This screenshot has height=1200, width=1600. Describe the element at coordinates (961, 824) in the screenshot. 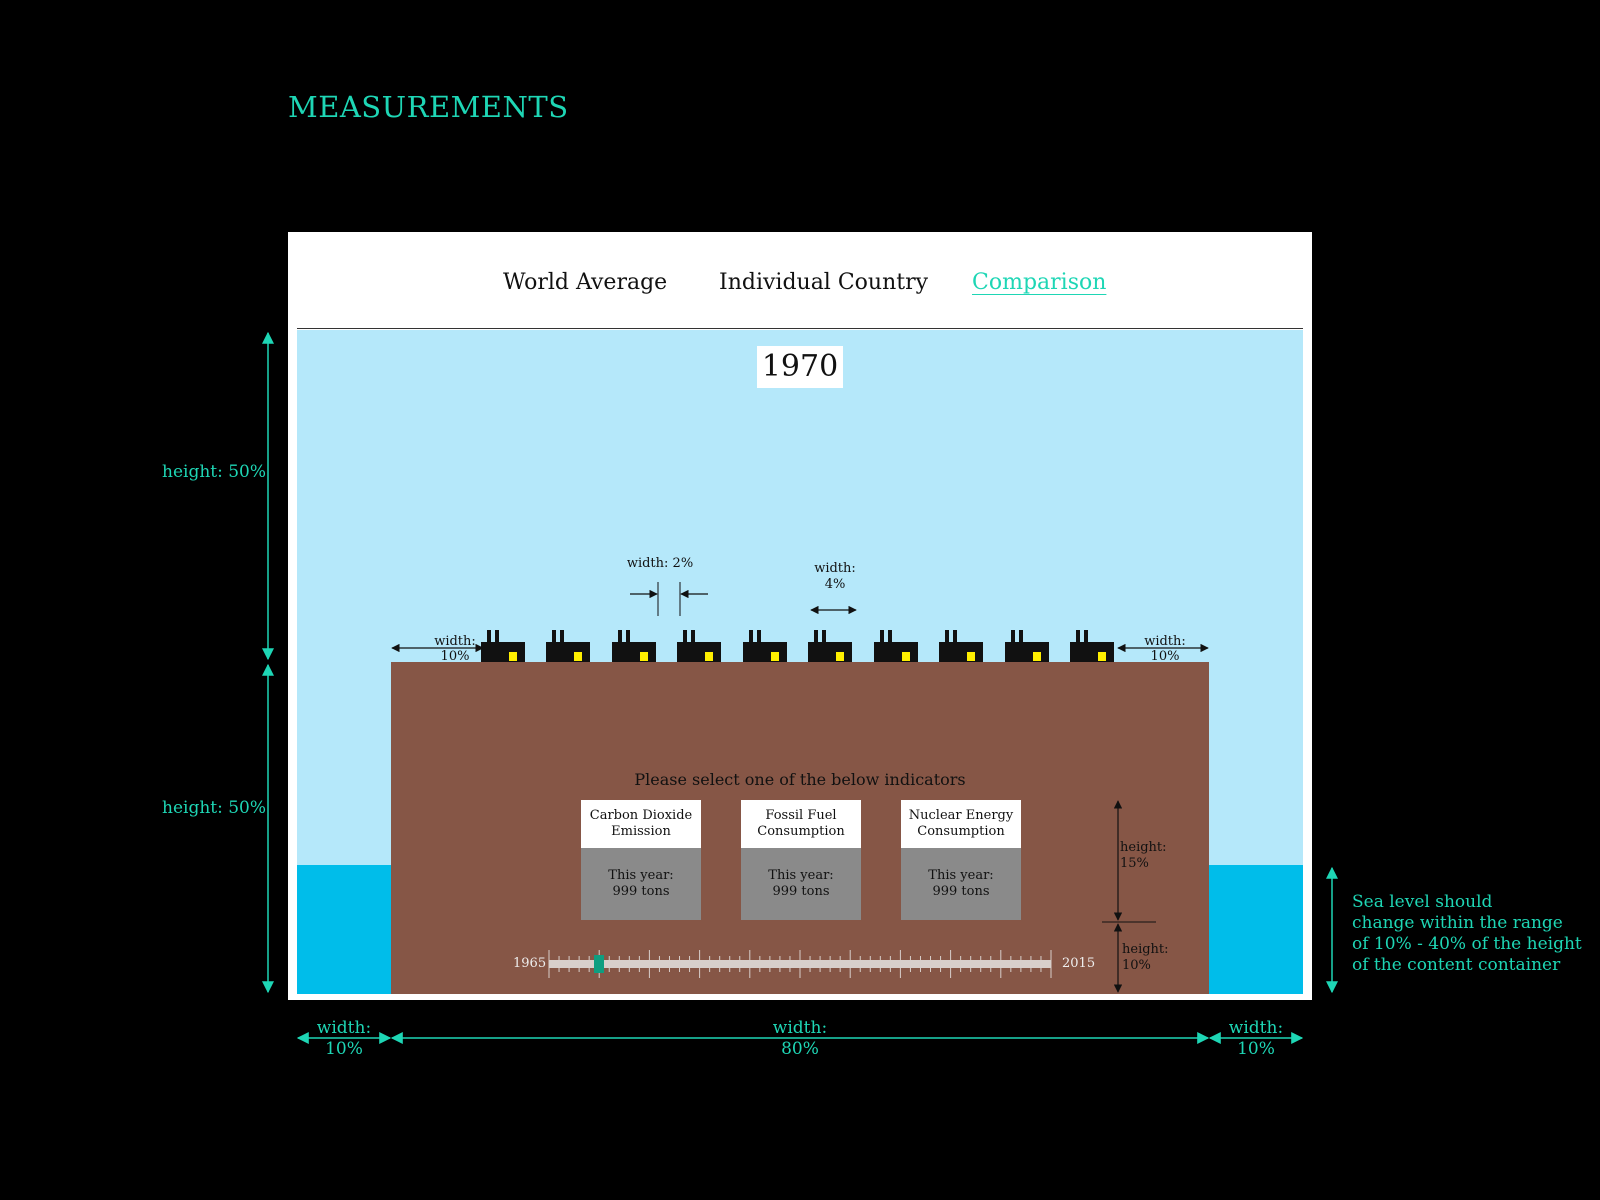

I see `indicator-title: Nuclear Energy Consumption` at that location.